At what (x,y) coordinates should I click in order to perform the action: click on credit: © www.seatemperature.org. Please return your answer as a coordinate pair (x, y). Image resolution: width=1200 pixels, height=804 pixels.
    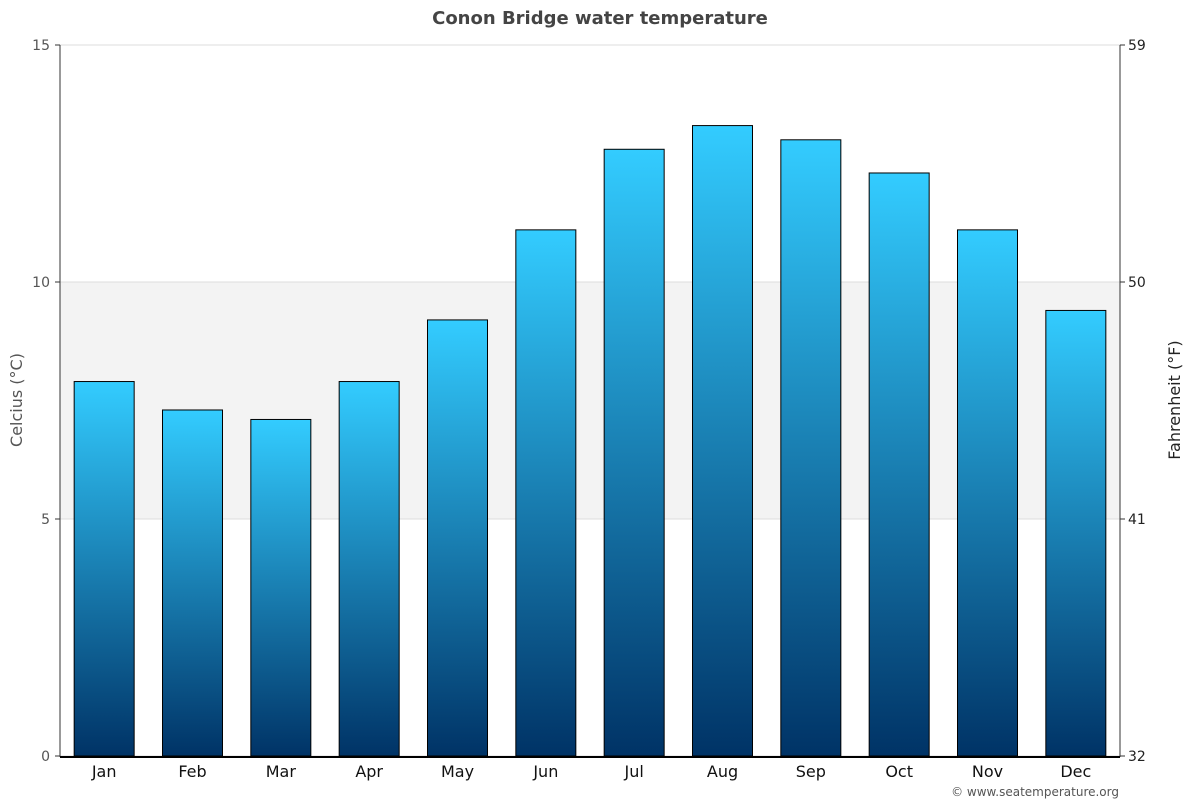
    Looking at the image, I should click on (1035, 792).